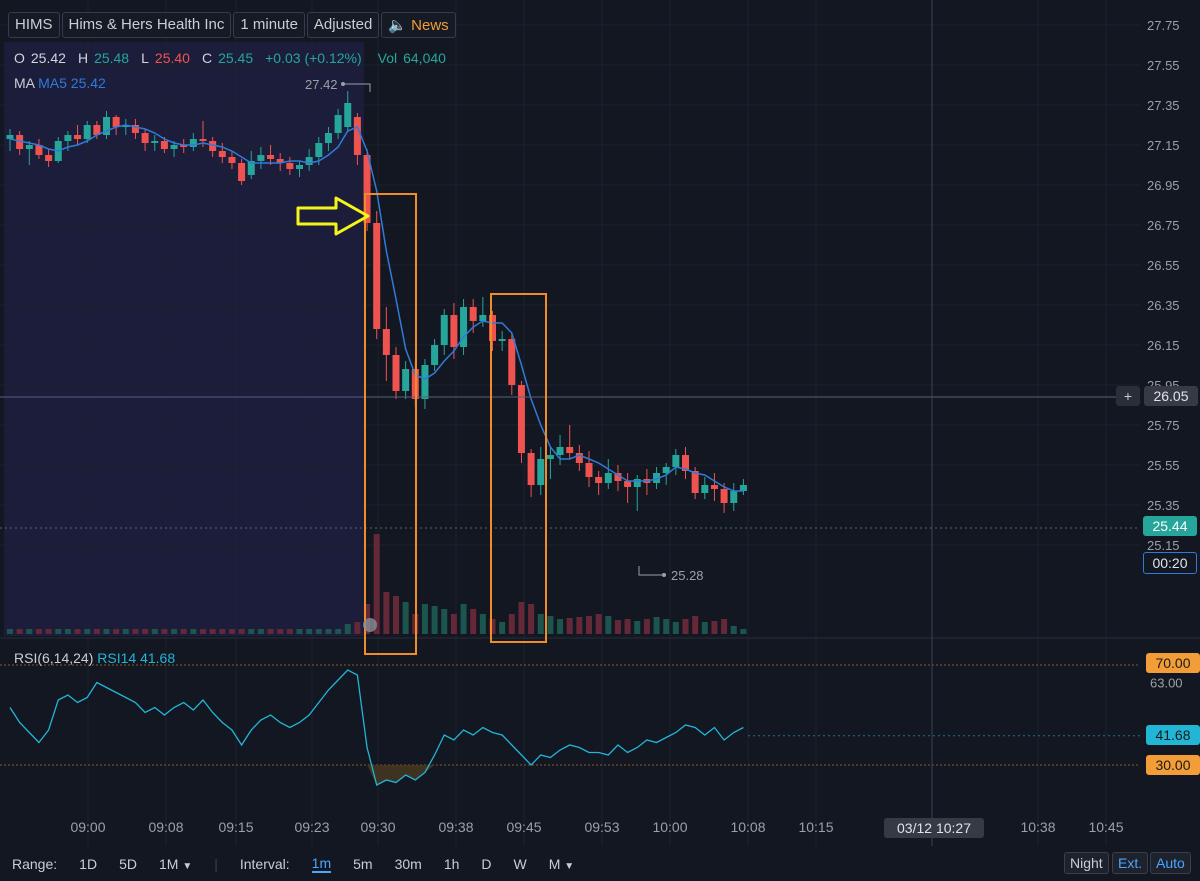  What do you see at coordinates (1128, 396) in the screenshot?
I see `add-crosshair-button: +` at bounding box center [1128, 396].